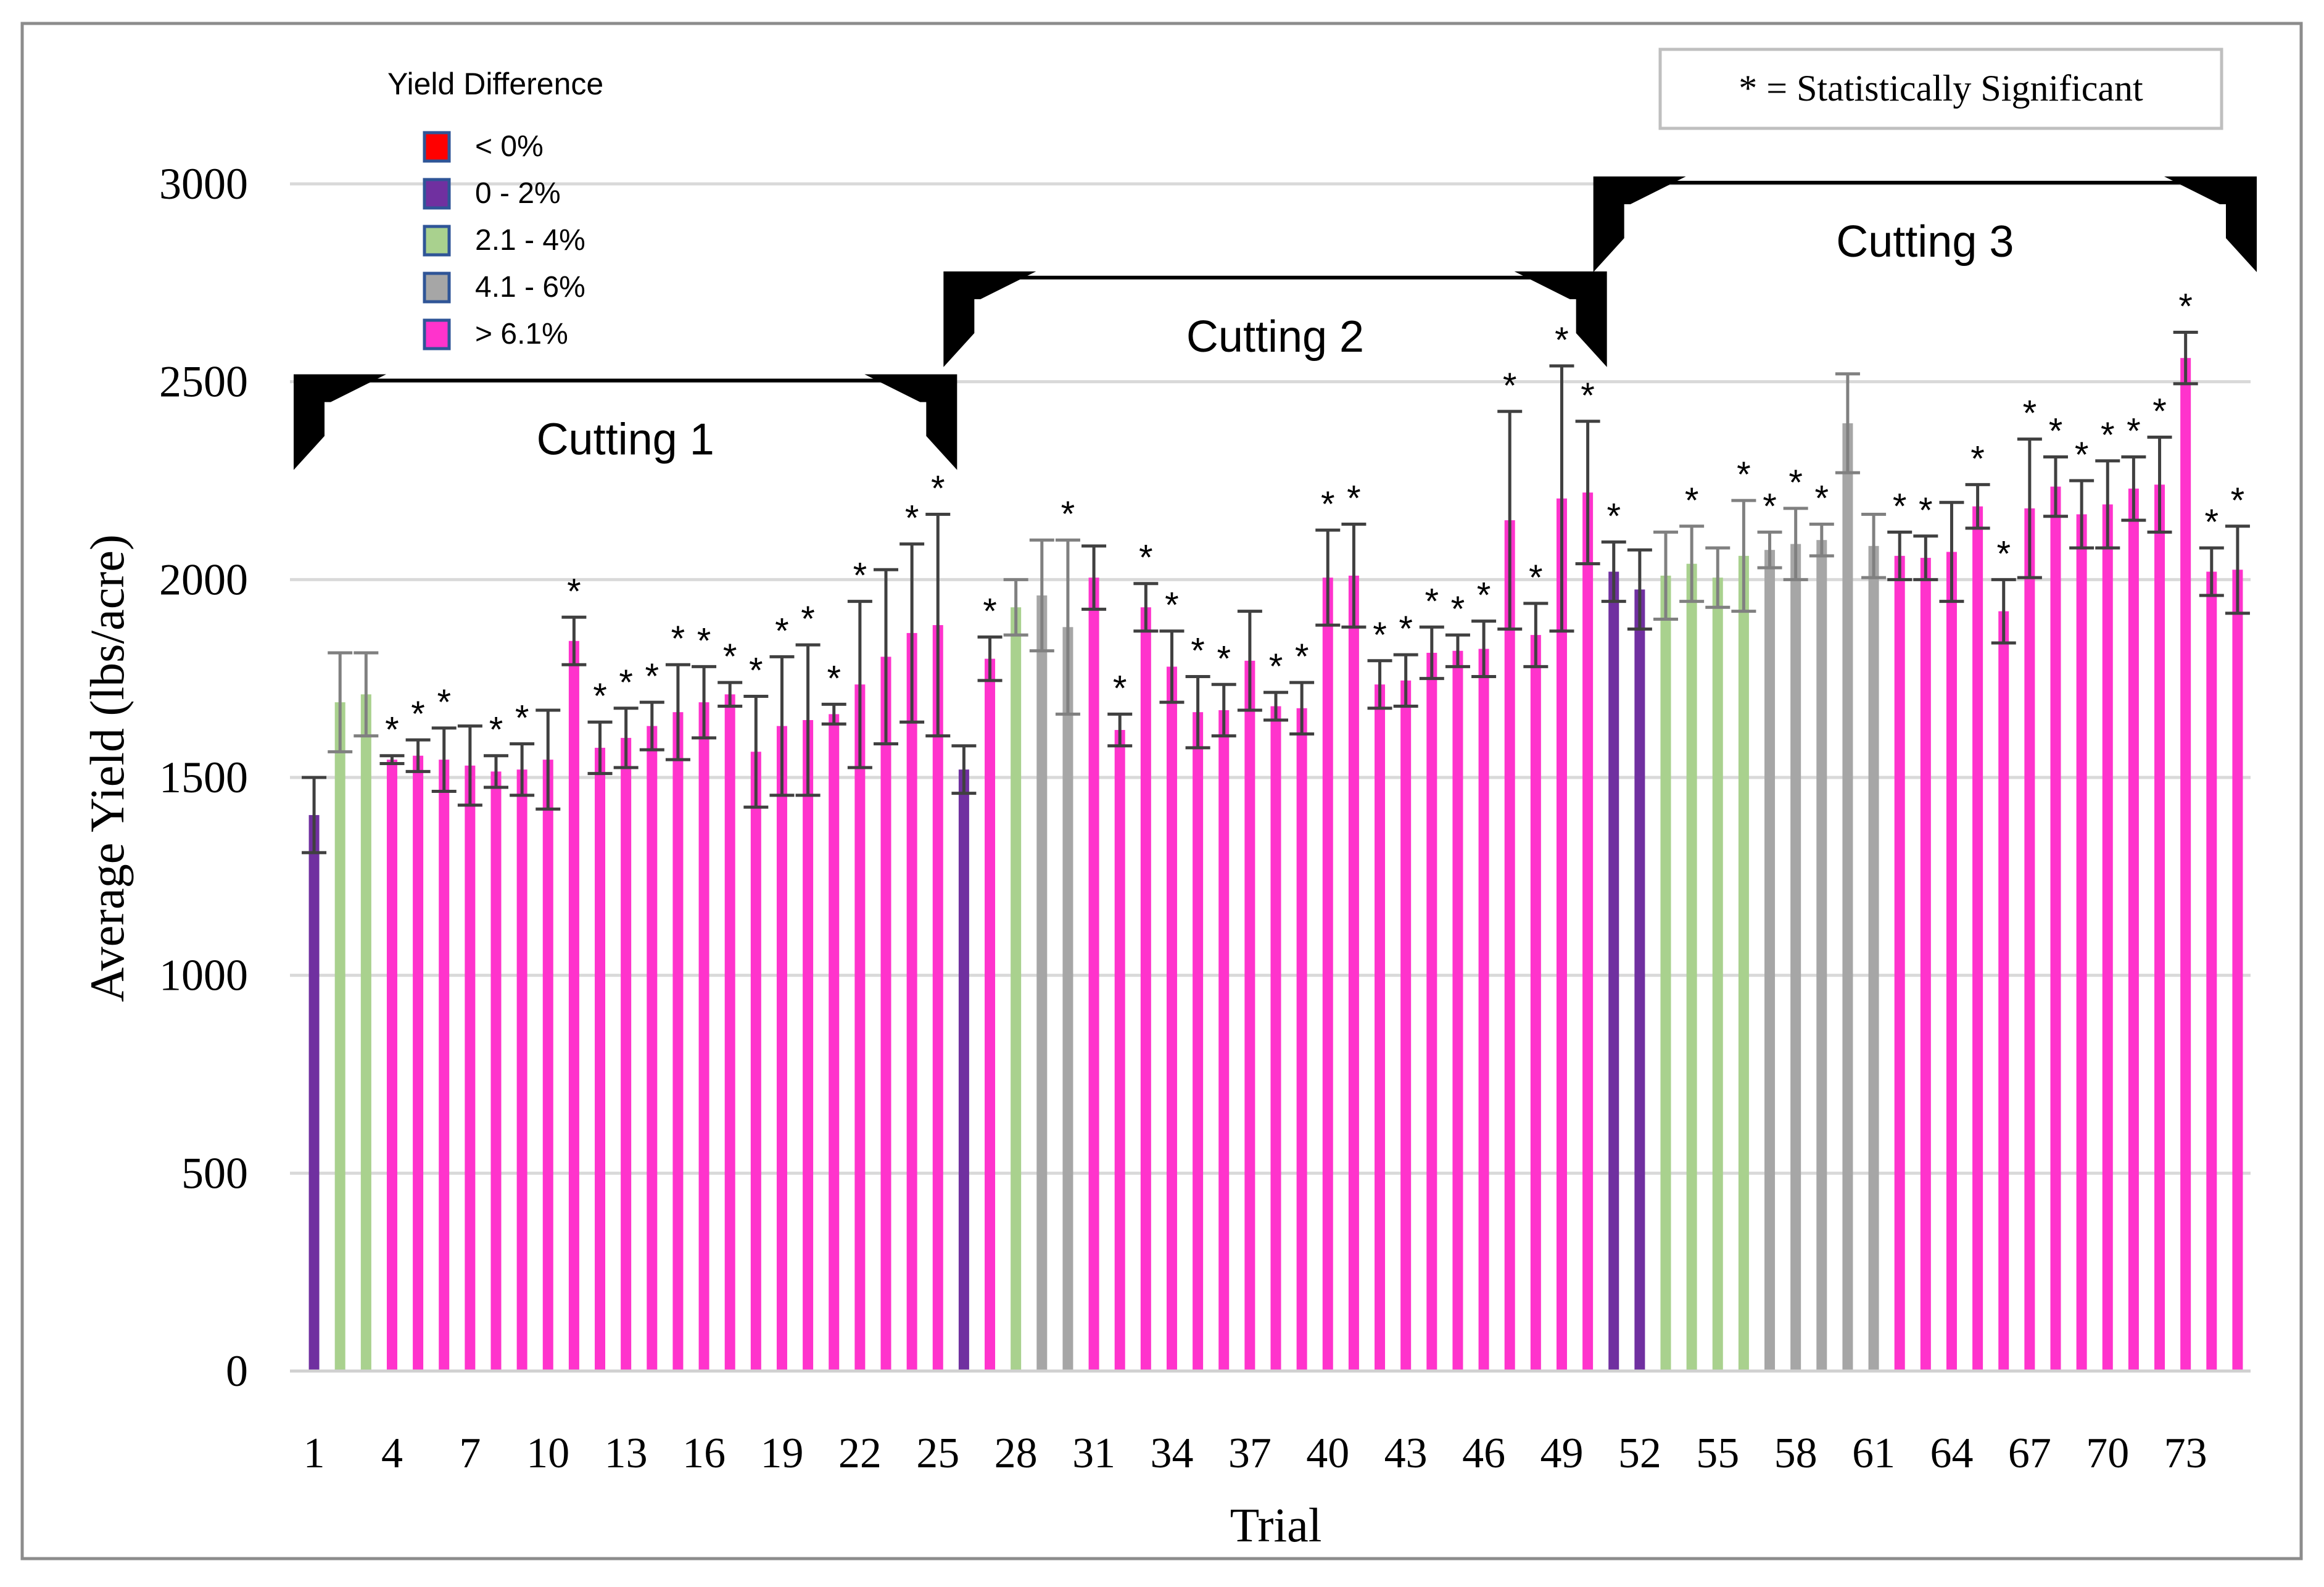 This screenshot has width=2324, height=1587. Describe the element at coordinates (1925, 242) in the screenshot. I see `cutting-label: Cutting 3` at that location.